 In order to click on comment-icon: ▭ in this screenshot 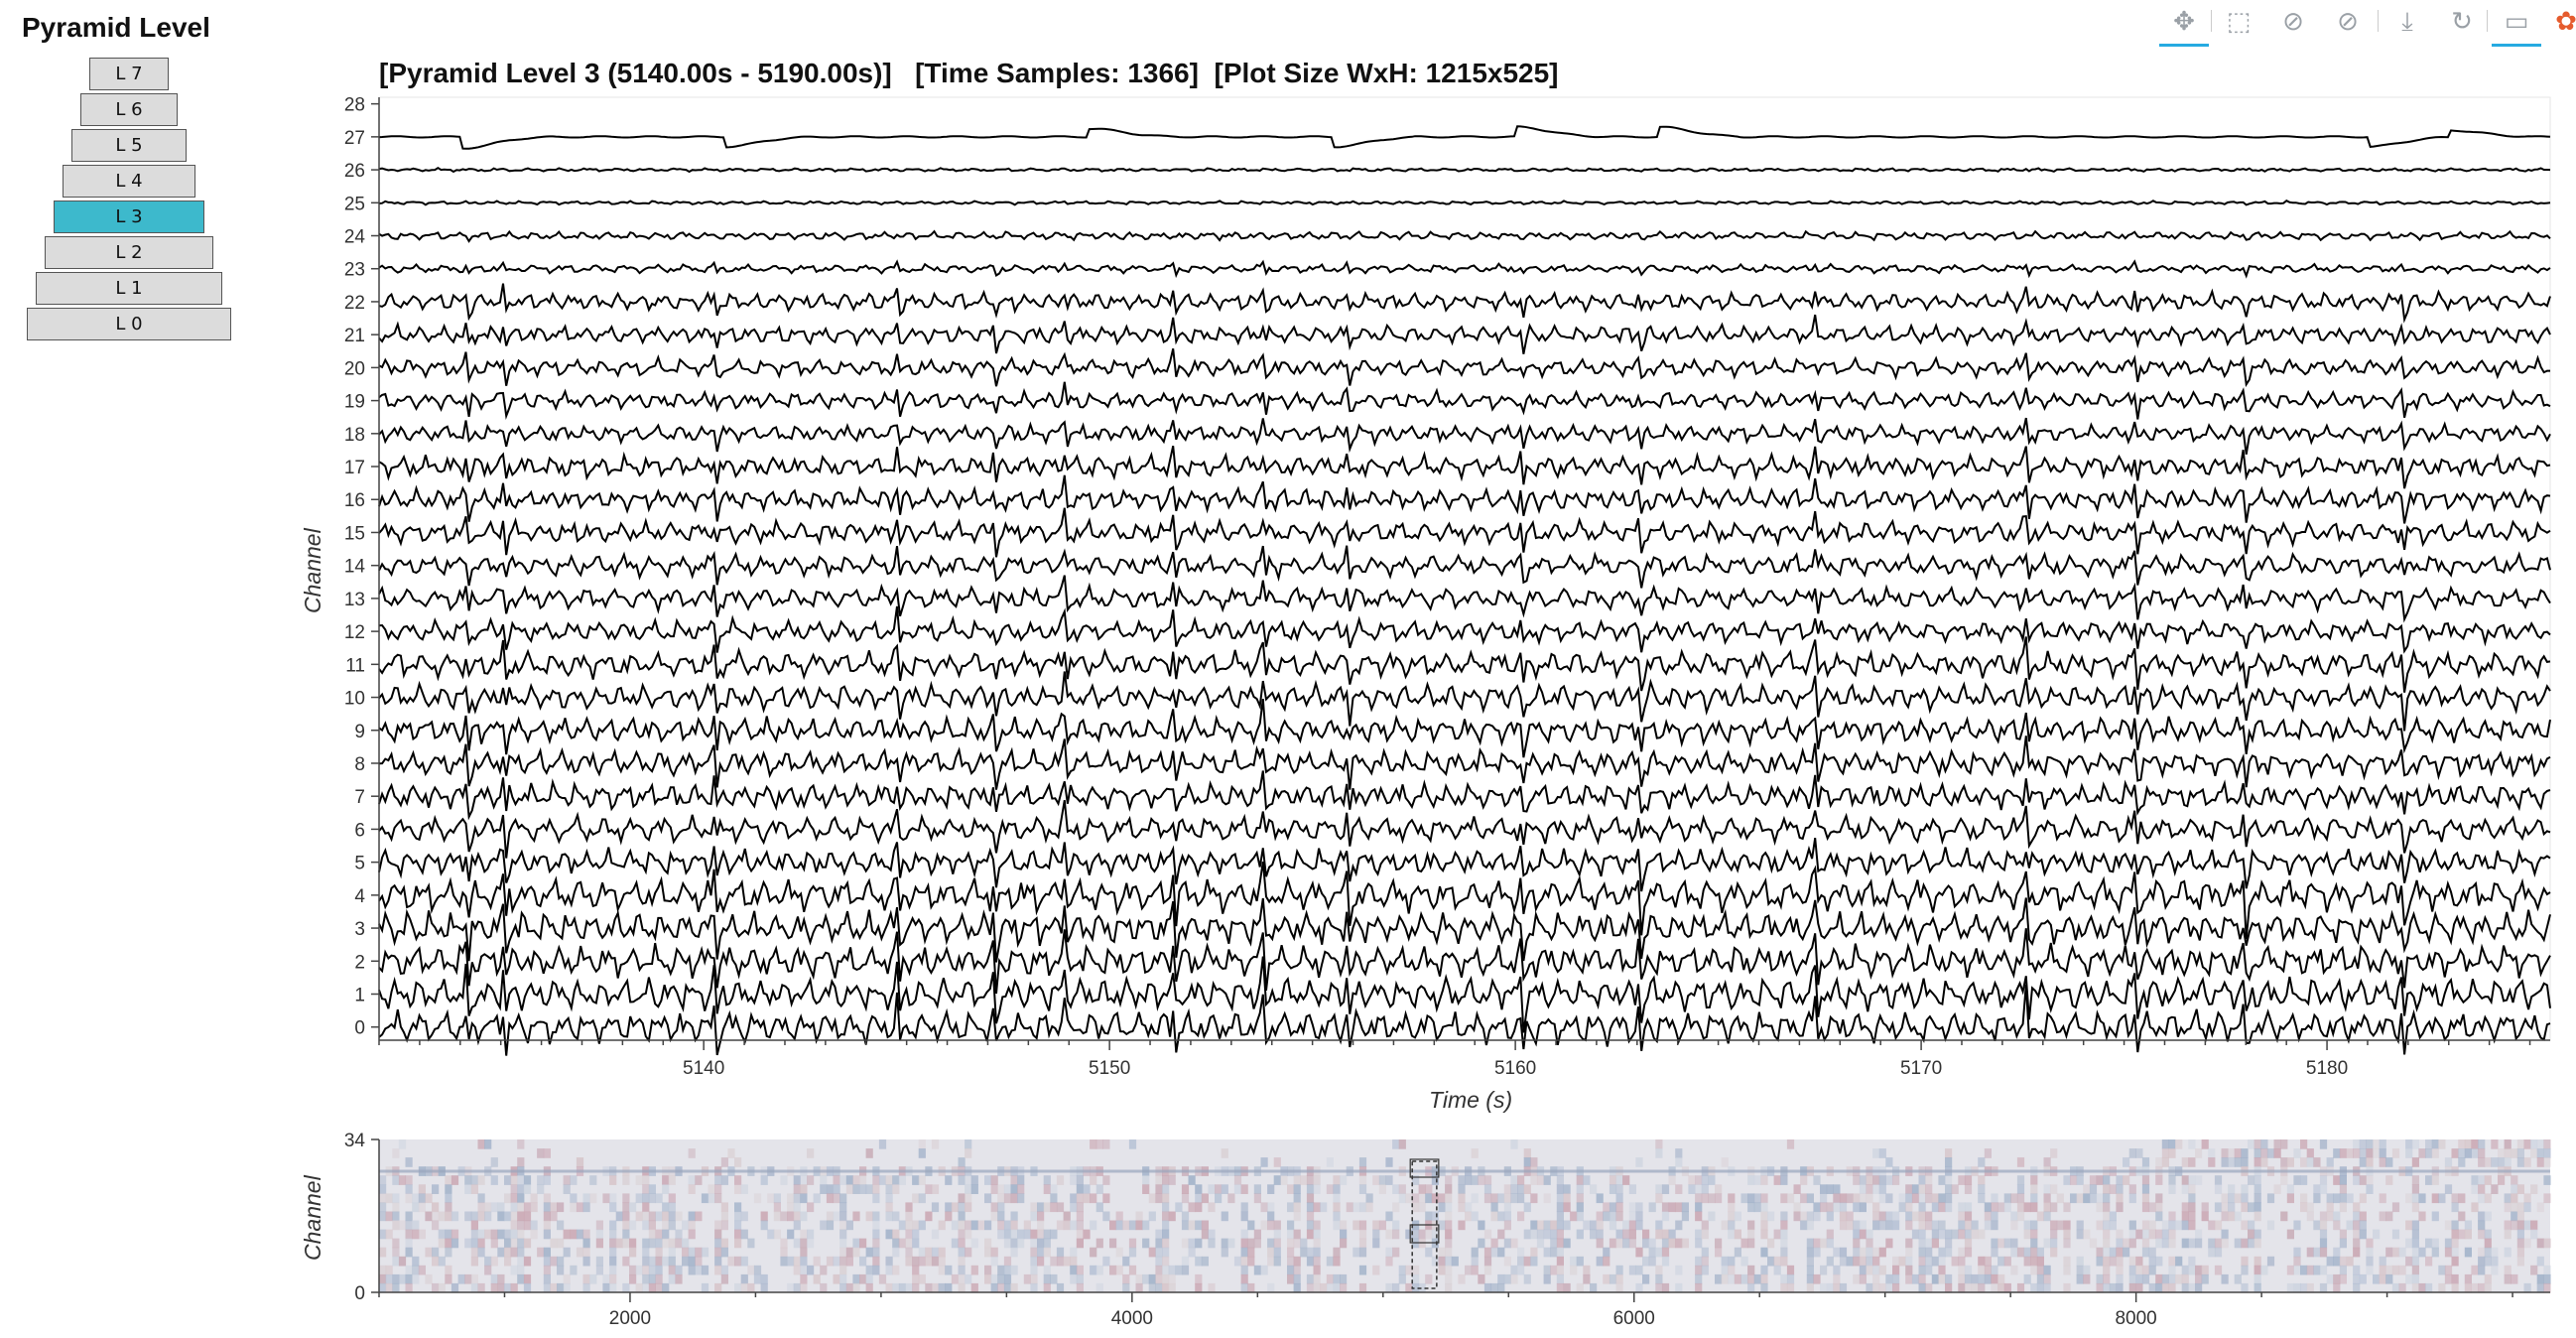, I will do `click(2516, 23)`.